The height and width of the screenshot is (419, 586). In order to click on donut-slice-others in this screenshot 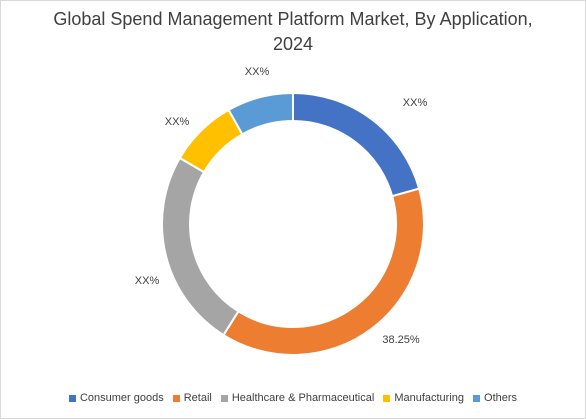, I will do `click(260, 113)`.